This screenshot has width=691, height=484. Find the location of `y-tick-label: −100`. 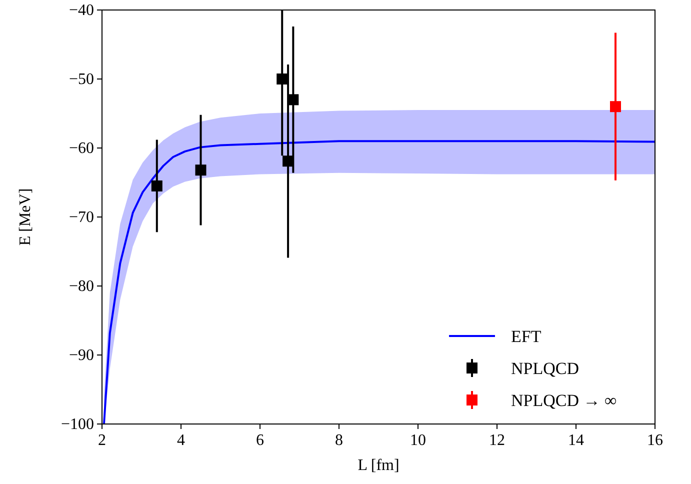

y-tick-label: −100 is located at coordinates (77, 424).